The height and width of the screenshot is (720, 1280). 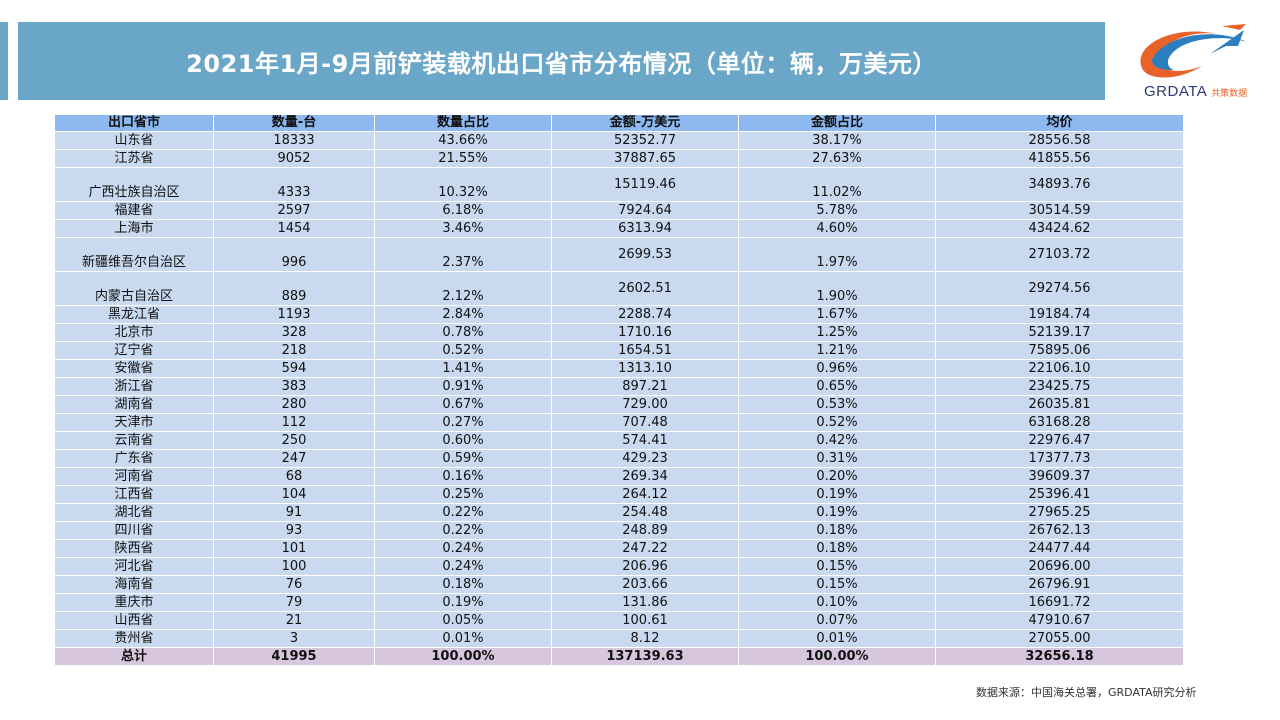 What do you see at coordinates (645, 458) in the screenshot?
I see `cell-amount: 429.23` at bounding box center [645, 458].